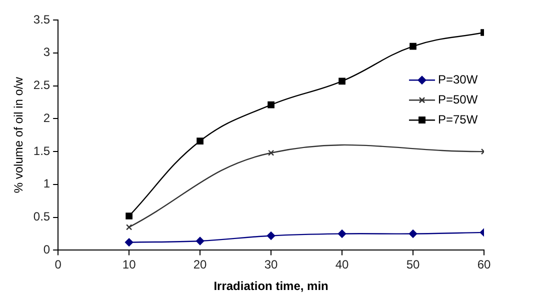 The width and height of the screenshot is (544, 304). I want to click on x-tick-label: 60, so click(484, 265).